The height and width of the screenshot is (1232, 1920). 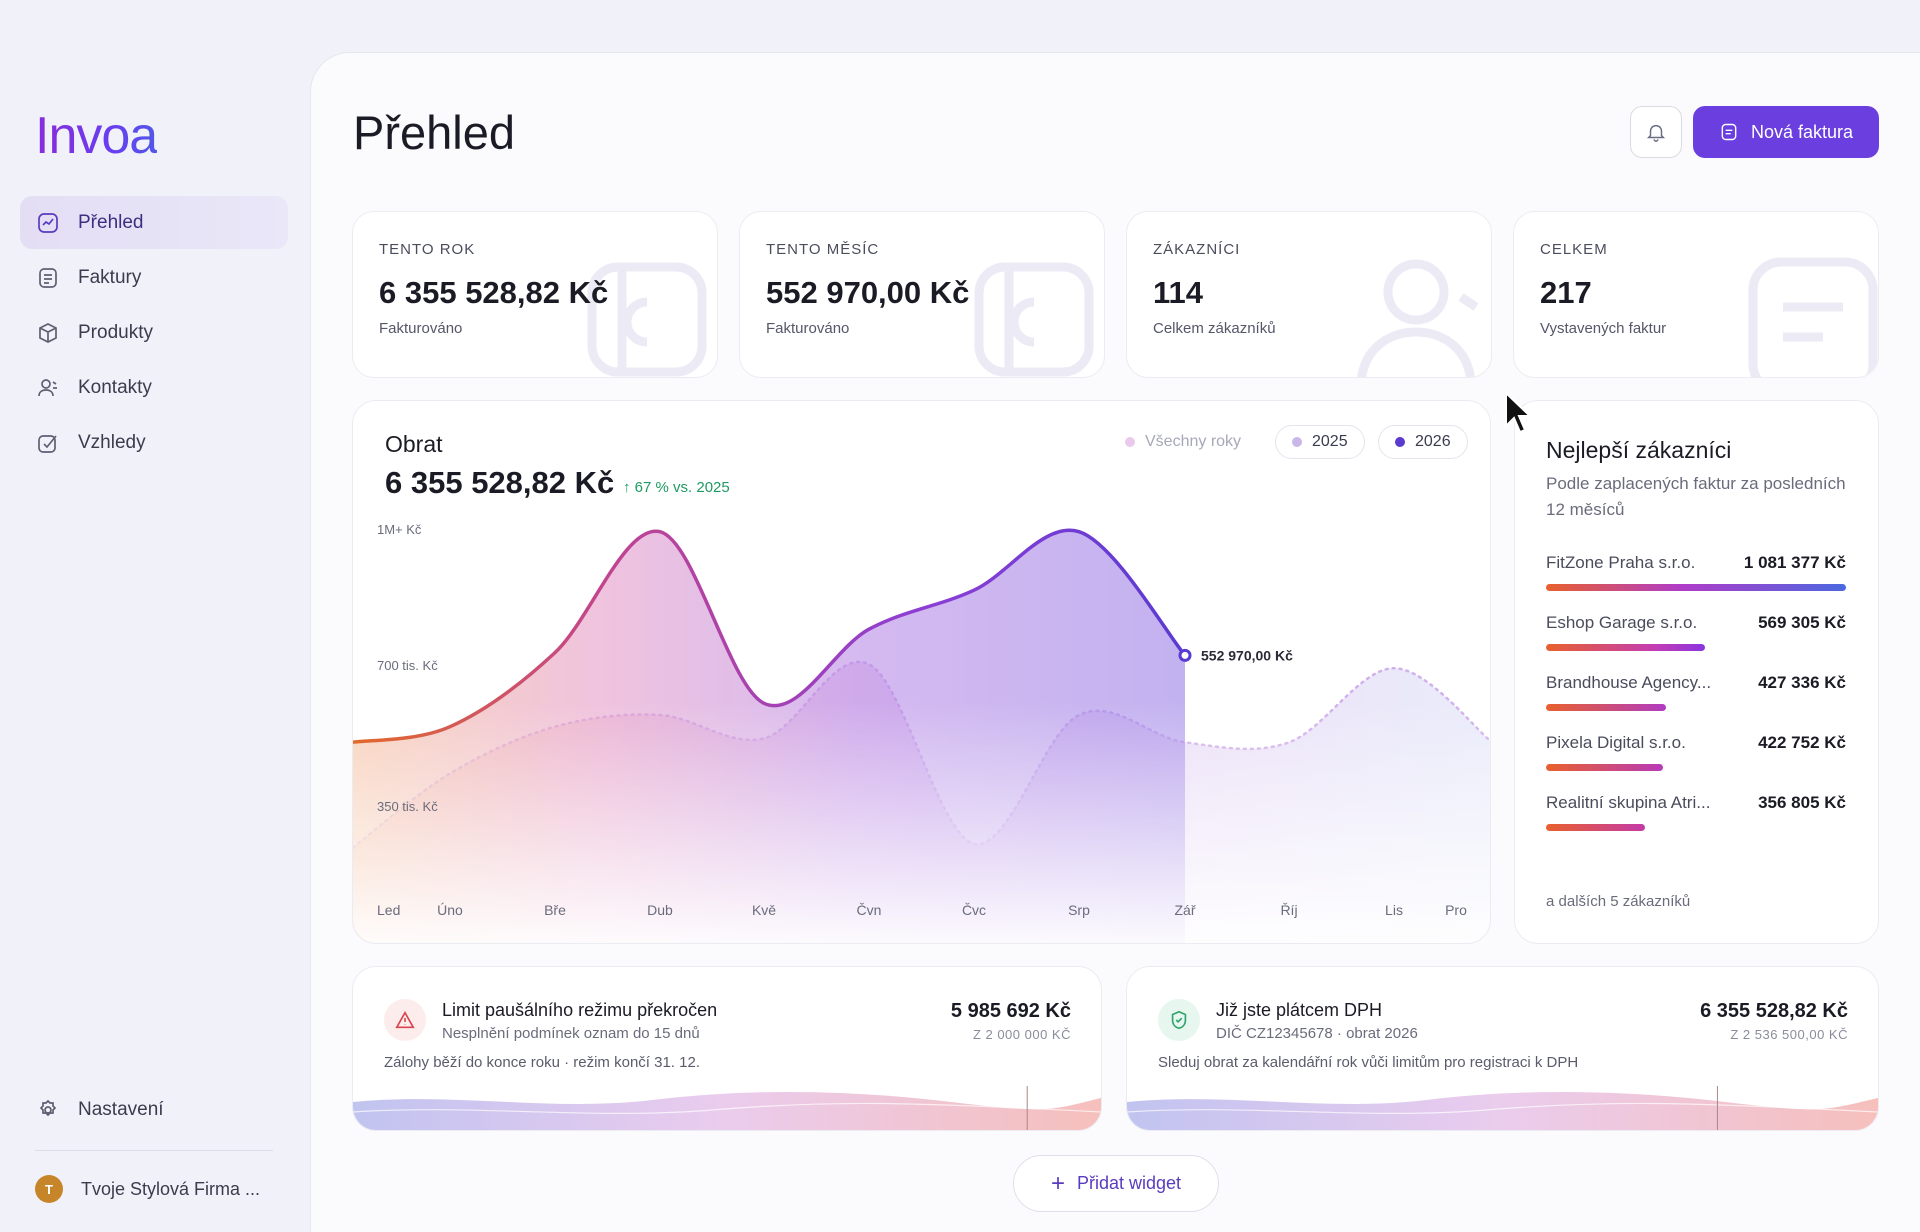 What do you see at coordinates (1034, 319) in the screenshot?
I see `wallet-icon` at bounding box center [1034, 319].